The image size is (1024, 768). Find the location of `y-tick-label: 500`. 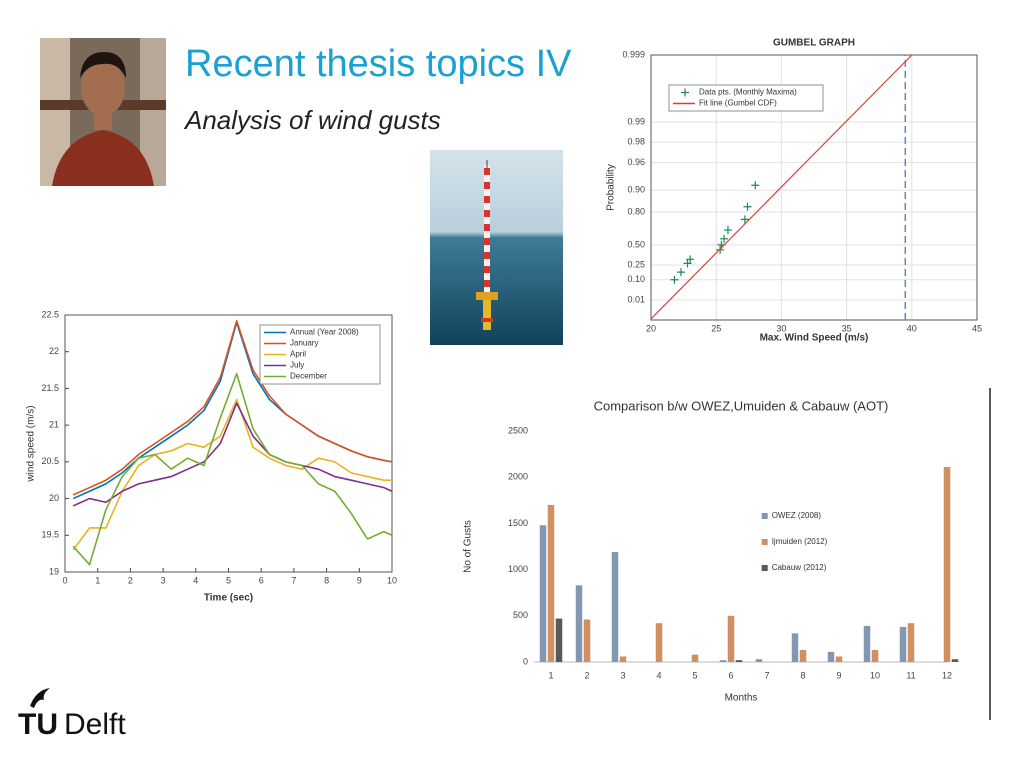

y-tick-label: 500 is located at coordinates (520, 615).